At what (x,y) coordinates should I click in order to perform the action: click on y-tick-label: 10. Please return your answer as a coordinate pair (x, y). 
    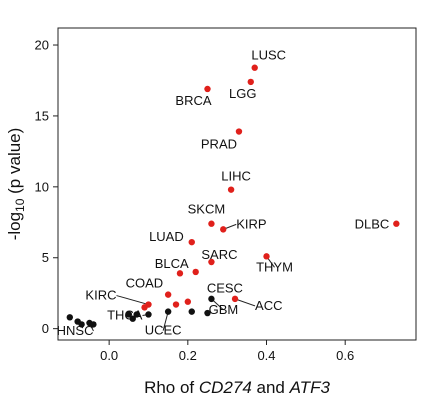
    Looking at the image, I should click on (42, 186).